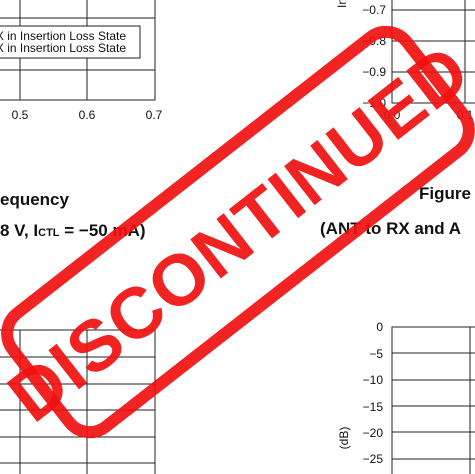 This screenshot has height=474, width=475. I want to click on y-tick-label: −0.9, so click(374, 72).